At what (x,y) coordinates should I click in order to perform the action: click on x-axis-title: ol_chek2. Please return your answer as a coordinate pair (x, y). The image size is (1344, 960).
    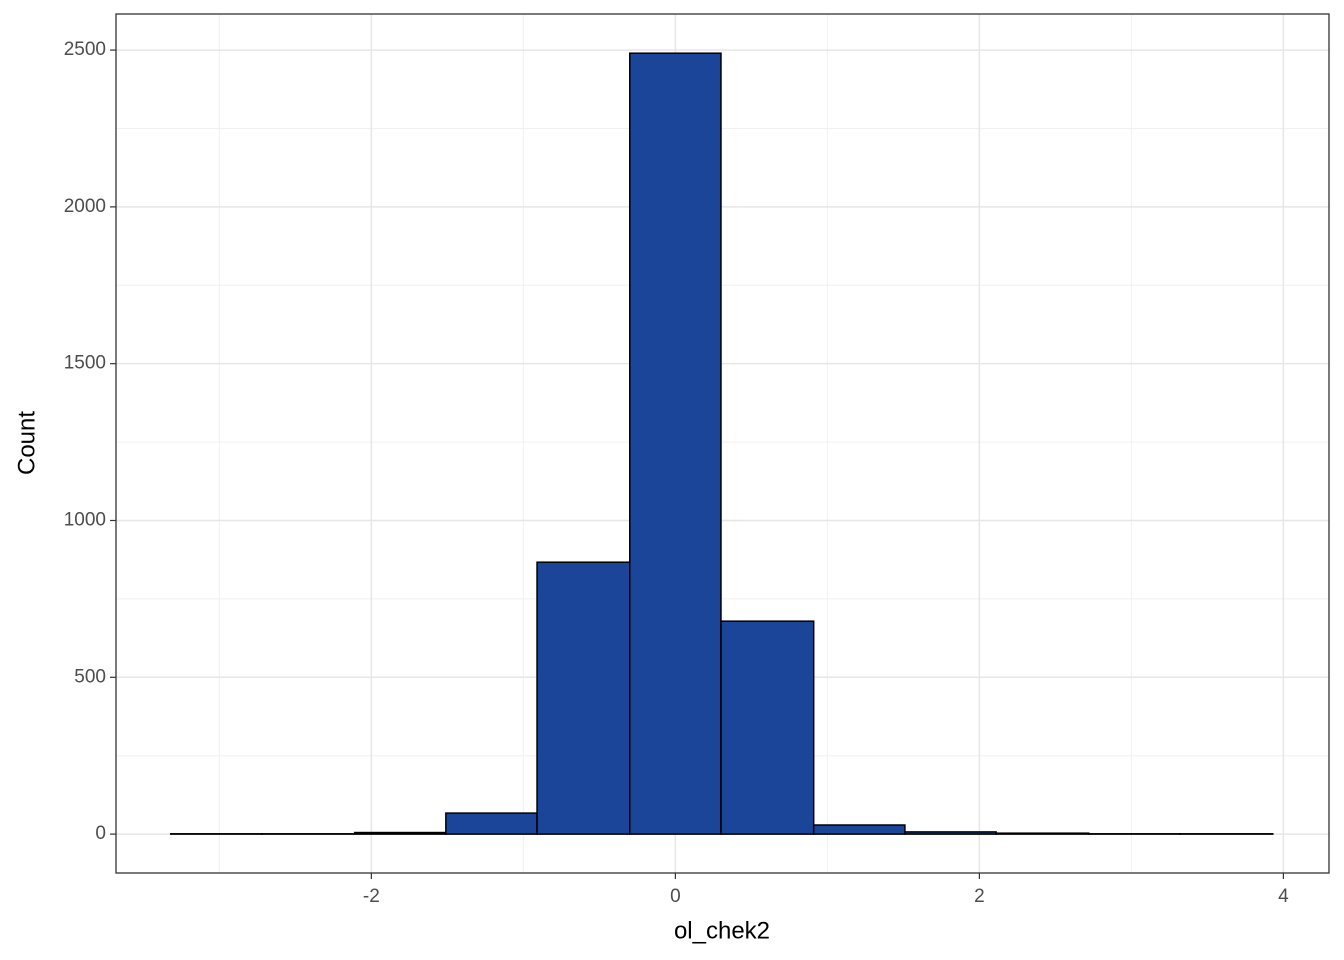
    Looking at the image, I should click on (722, 930).